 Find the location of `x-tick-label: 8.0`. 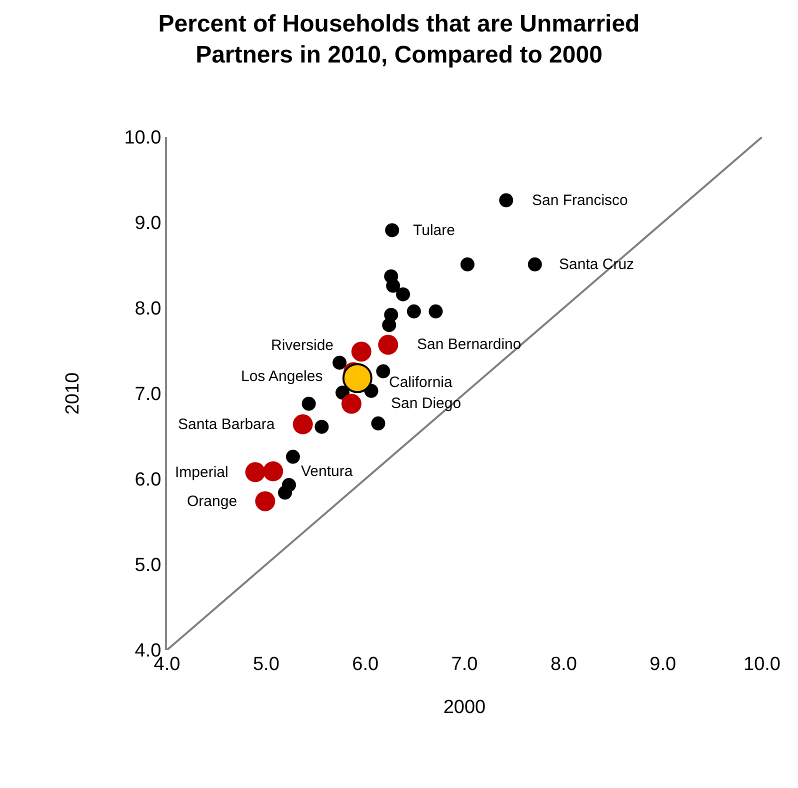

x-tick-label: 8.0 is located at coordinates (563, 664).